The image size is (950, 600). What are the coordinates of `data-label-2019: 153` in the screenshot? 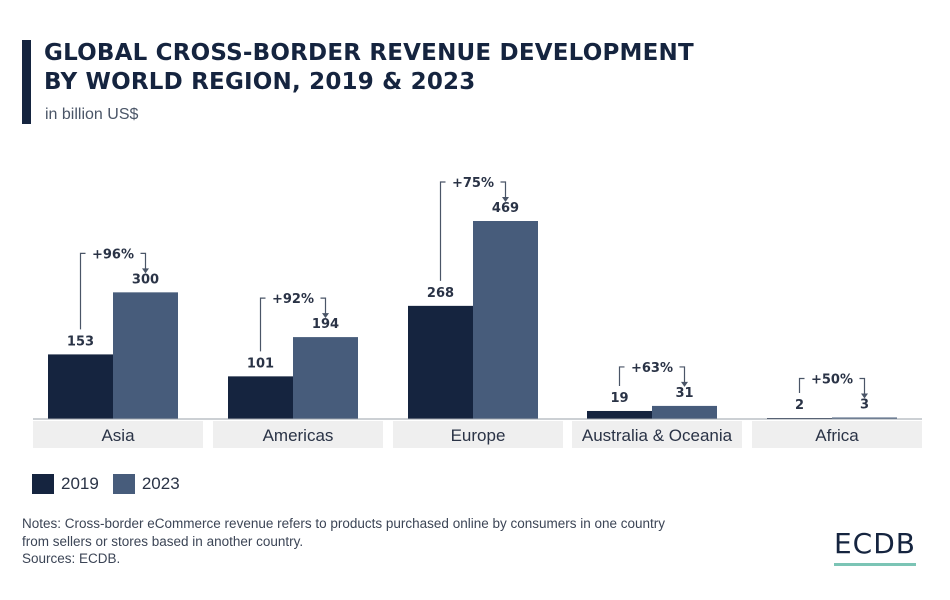 It's located at (80, 341).